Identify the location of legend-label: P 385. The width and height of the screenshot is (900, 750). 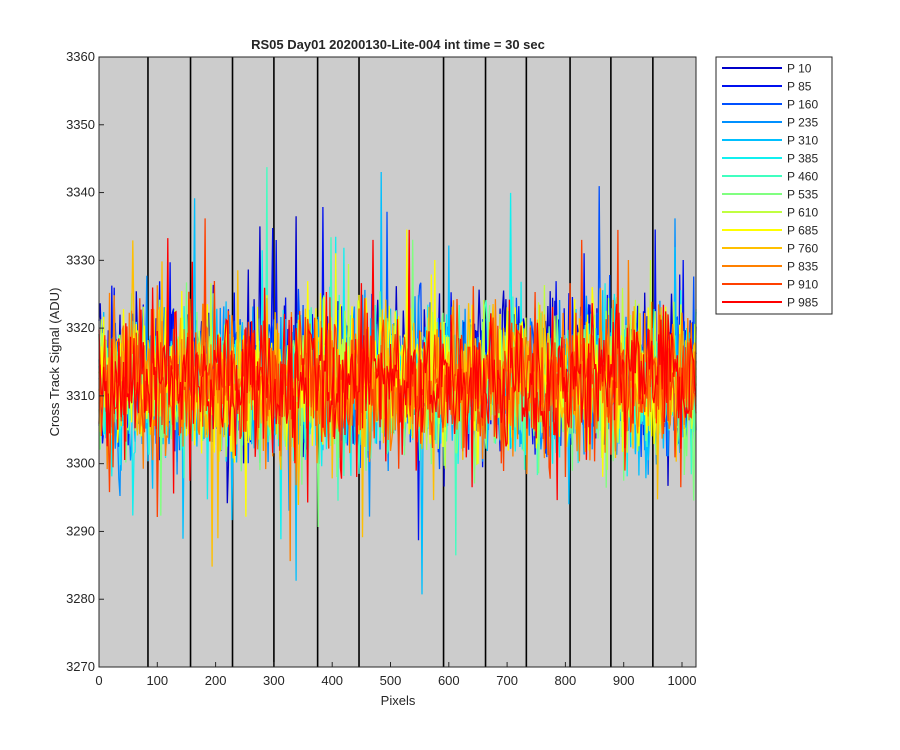
(802, 159).